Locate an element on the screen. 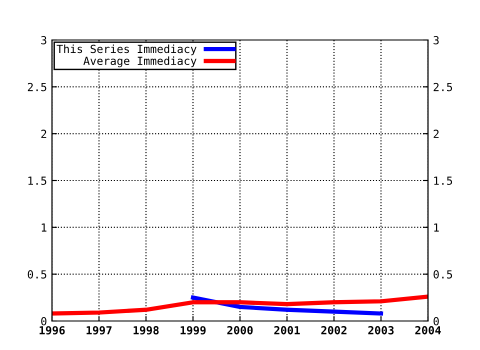 The image size is (480, 350). y2-tick-label: 2.5 is located at coordinates (443, 87).